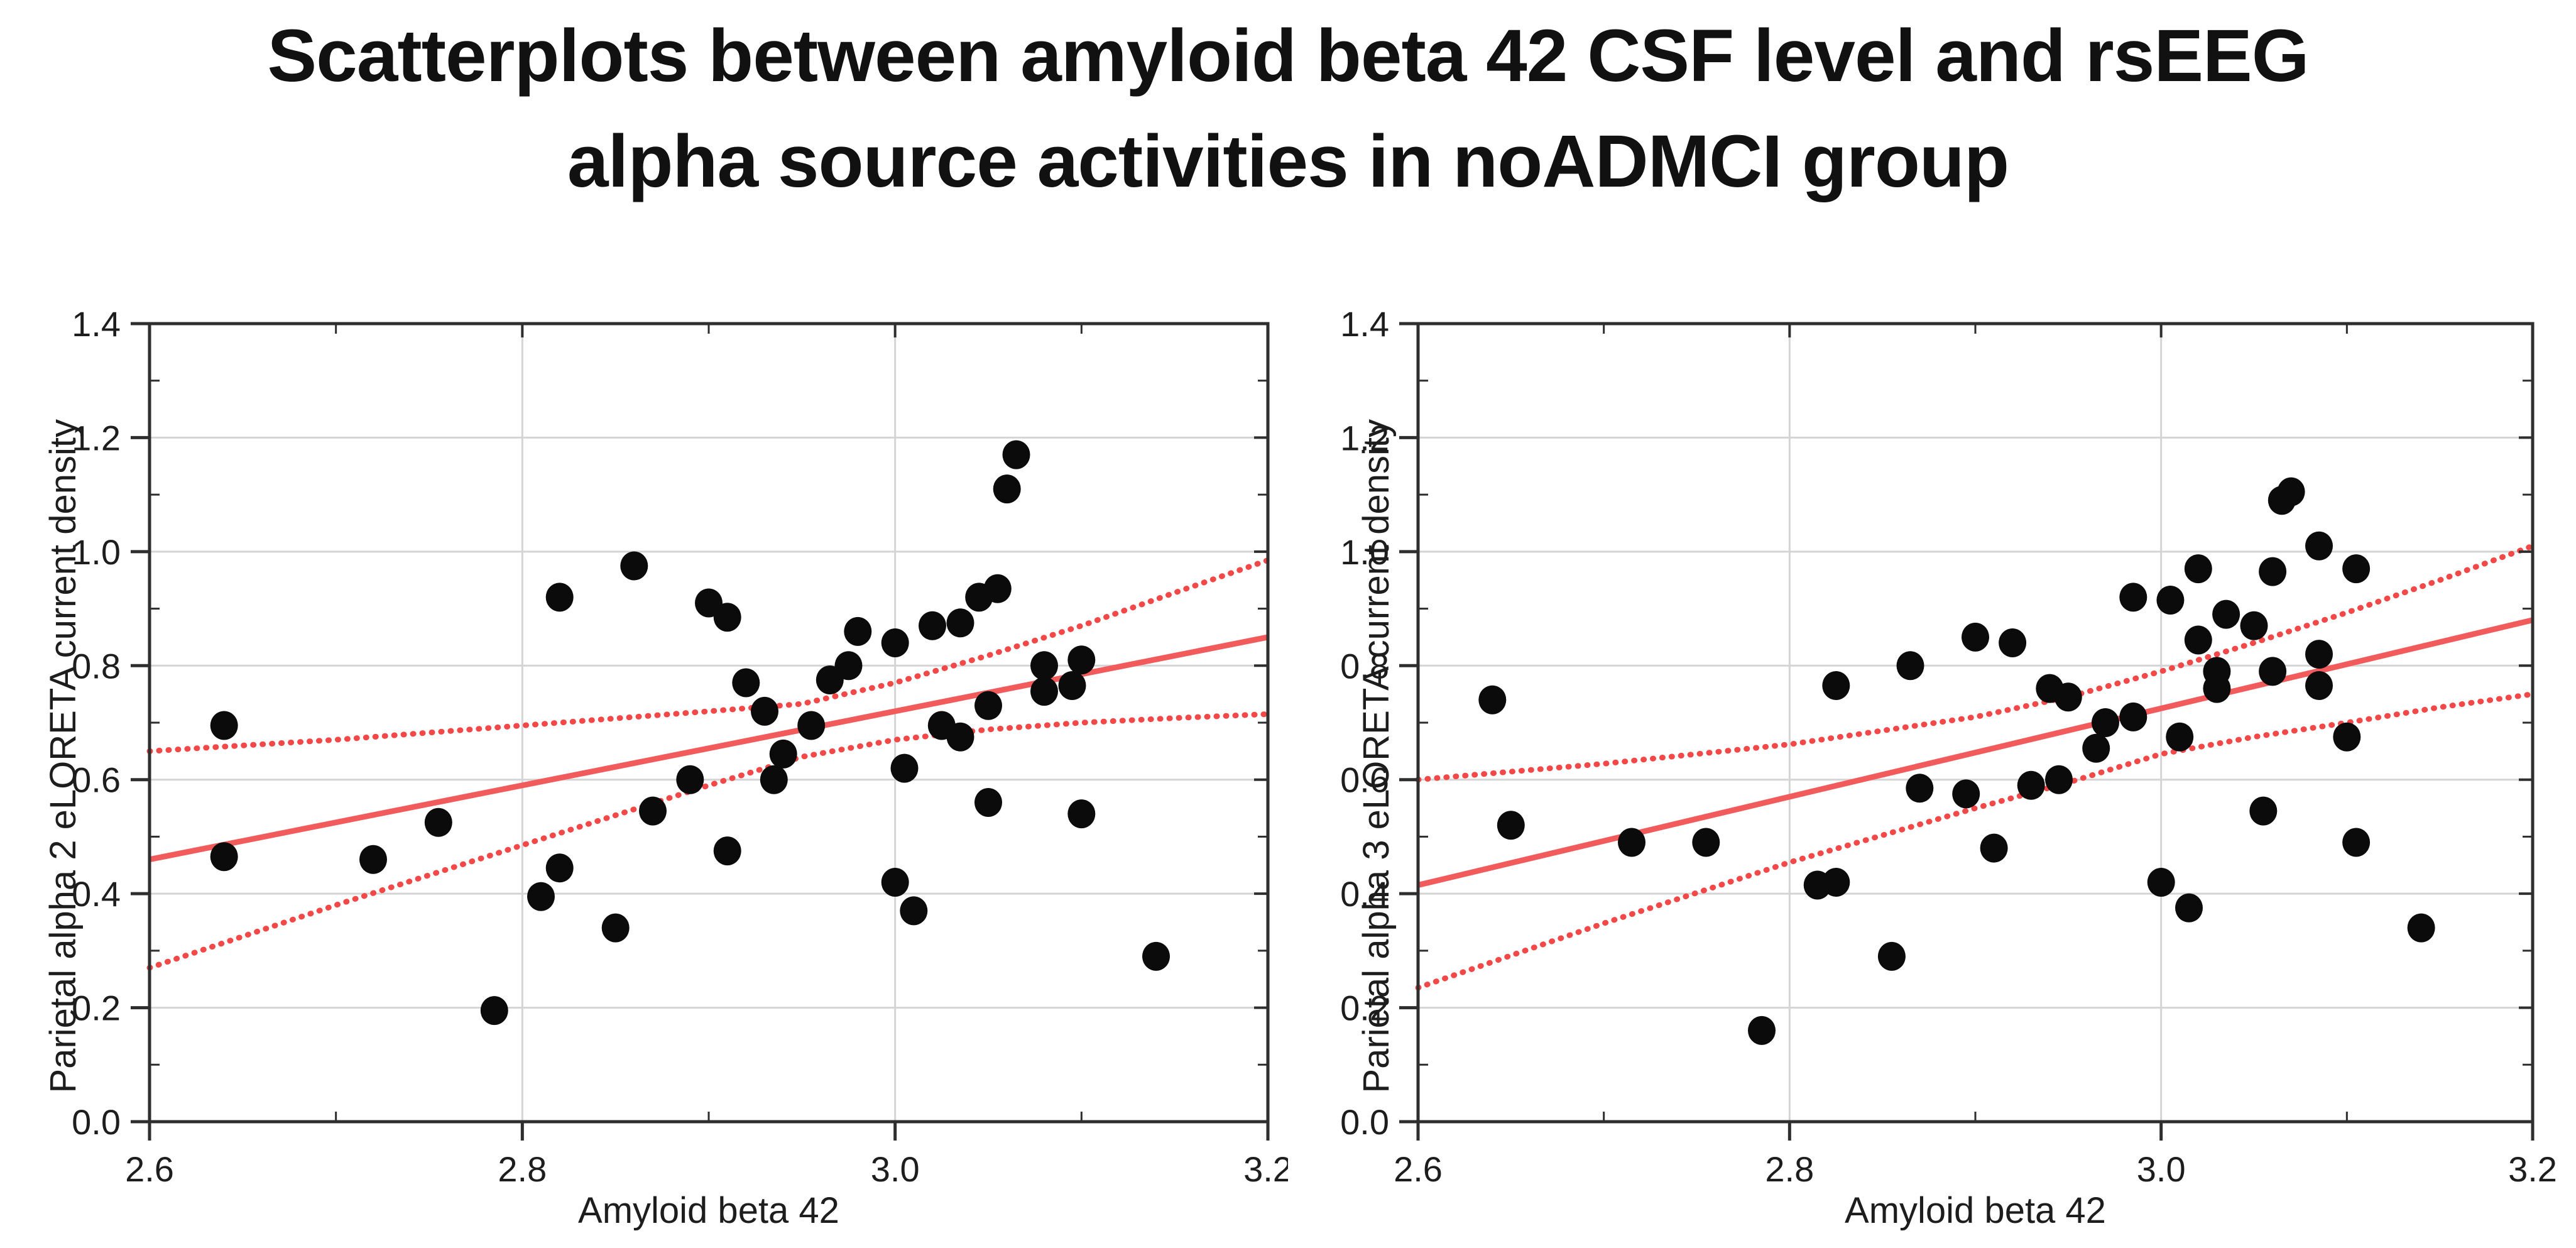 This screenshot has height=1248, width=2576. What do you see at coordinates (96, 552) in the screenshot?
I see `y-tick-label: 1.0` at bounding box center [96, 552].